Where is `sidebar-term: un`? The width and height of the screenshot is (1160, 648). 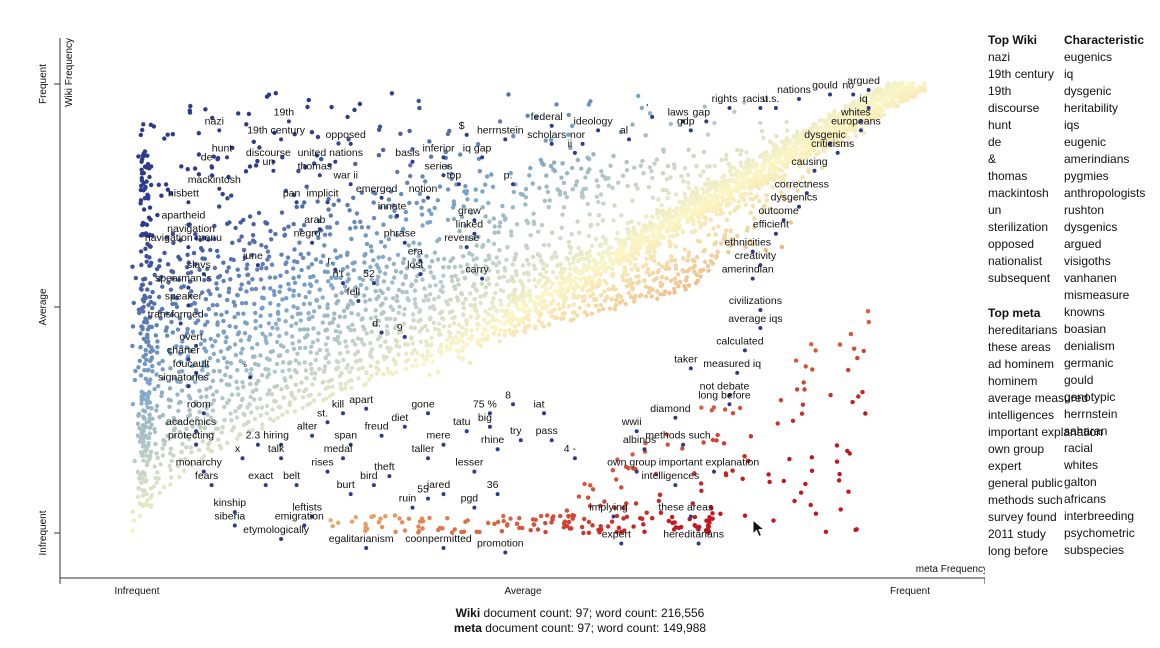 sidebar-term: un is located at coordinates (995, 210).